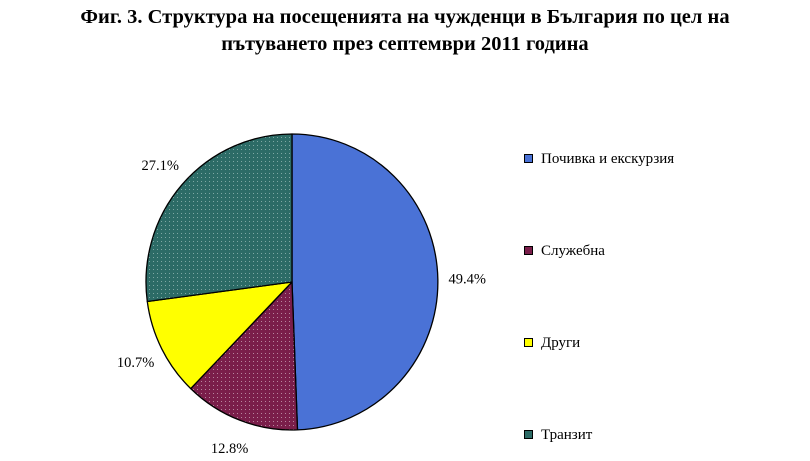 Image resolution: width=810 pixels, height=461 pixels. Describe the element at coordinates (135, 363) in the screenshot. I see `pie-slice-label-3: 10.7%` at that location.